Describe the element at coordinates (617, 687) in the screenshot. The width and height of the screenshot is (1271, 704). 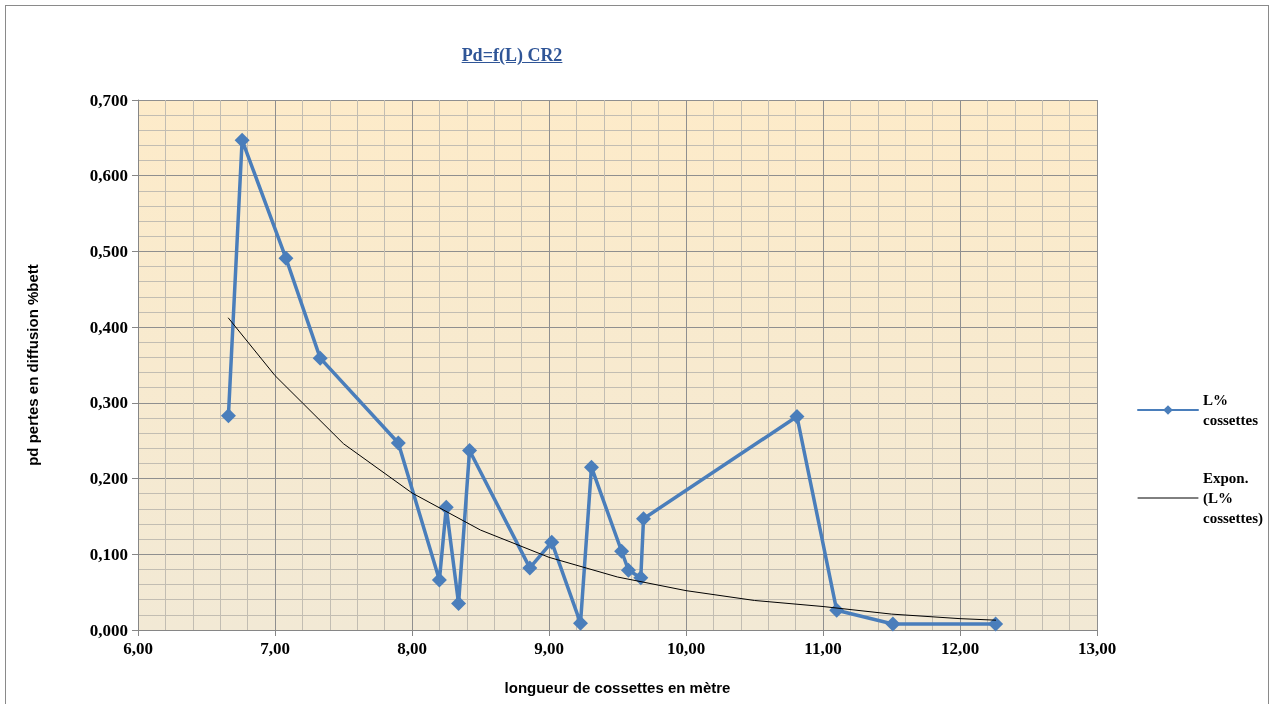
I see `x-axis-title: longueur de cossettes en mètre` at that location.